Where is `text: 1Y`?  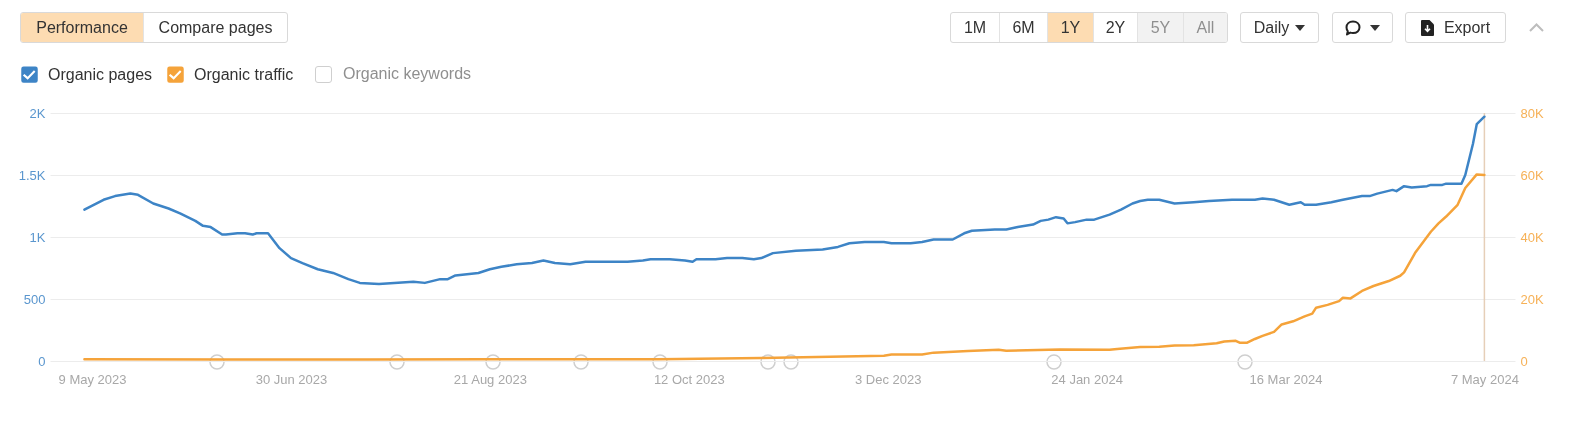
text: 1Y is located at coordinates (1071, 27).